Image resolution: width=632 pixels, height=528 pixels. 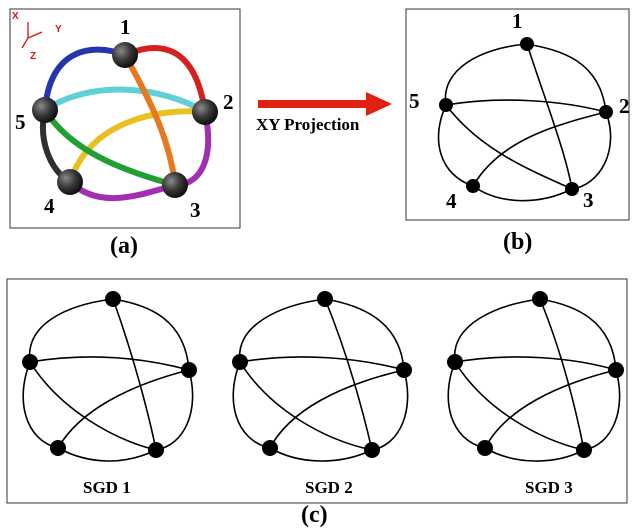 I want to click on sgd1-label: SGD 1, so click(x=107, y=487).